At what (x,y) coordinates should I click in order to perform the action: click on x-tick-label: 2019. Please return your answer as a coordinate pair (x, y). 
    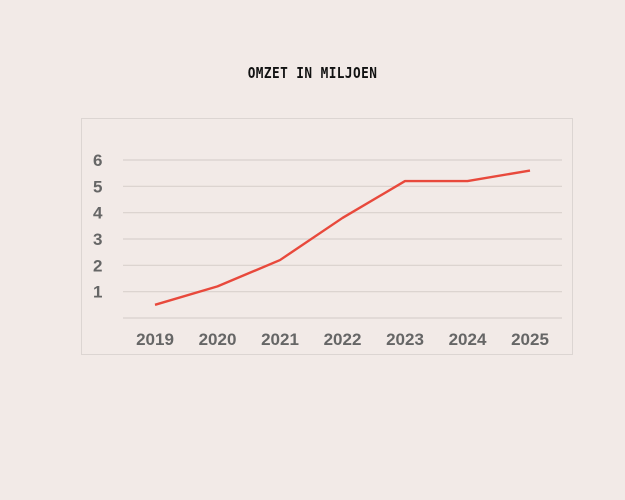
    Looking at the image, I should click on (155, 339).